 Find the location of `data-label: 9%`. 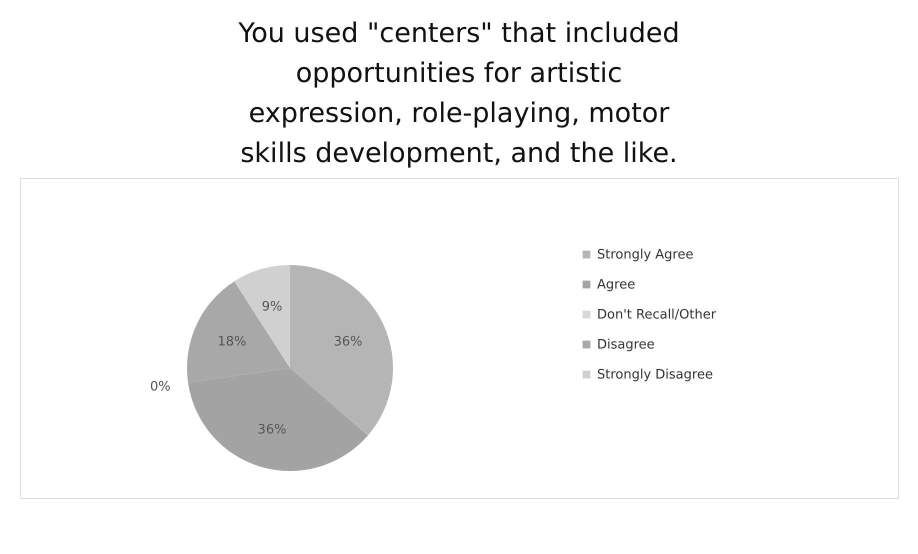

data-label: 9% is located at coordinates (272, 307).